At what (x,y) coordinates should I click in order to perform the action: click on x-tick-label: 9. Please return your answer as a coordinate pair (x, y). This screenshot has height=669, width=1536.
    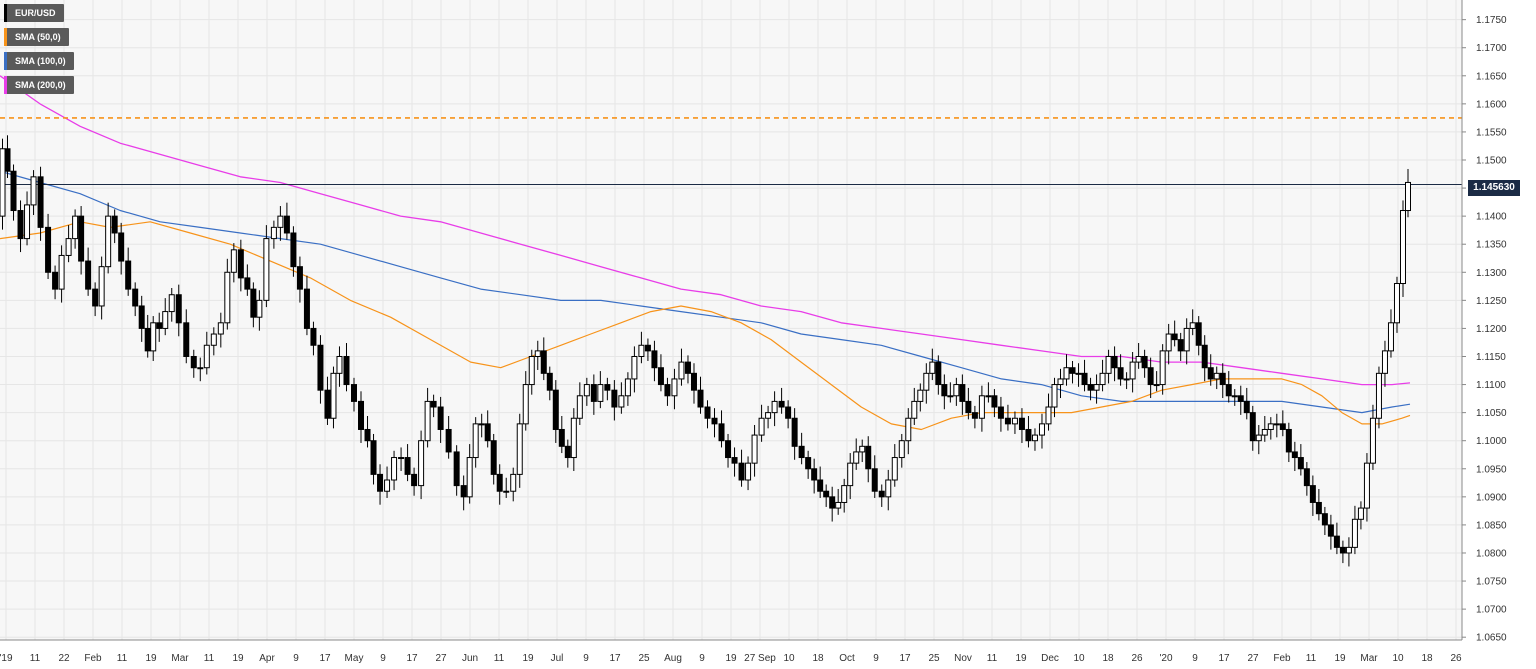
    Looking at the image, I should click on (586, 658).